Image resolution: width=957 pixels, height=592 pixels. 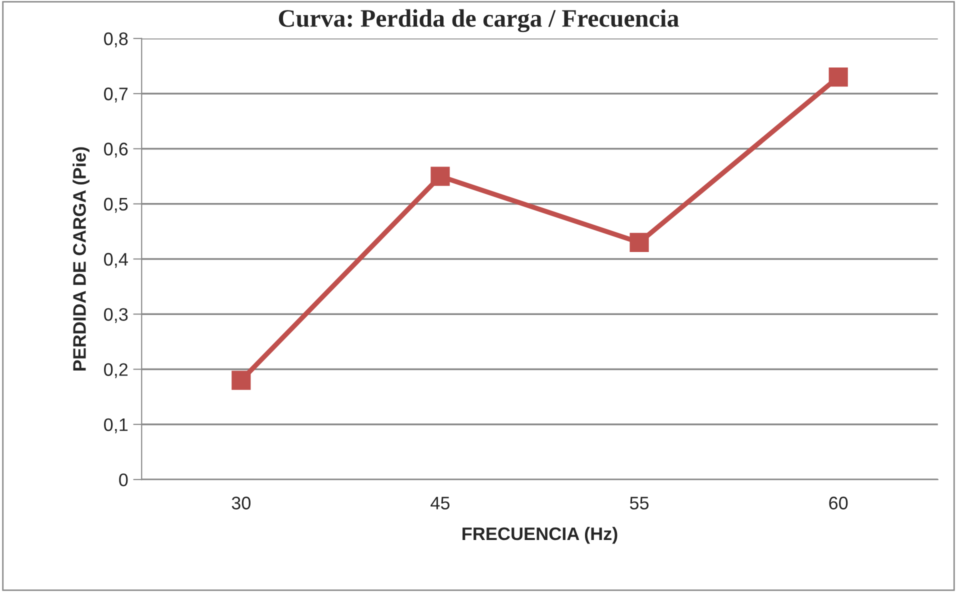 I want to click on x-tick-label: 45, so click(x=440, y=503).